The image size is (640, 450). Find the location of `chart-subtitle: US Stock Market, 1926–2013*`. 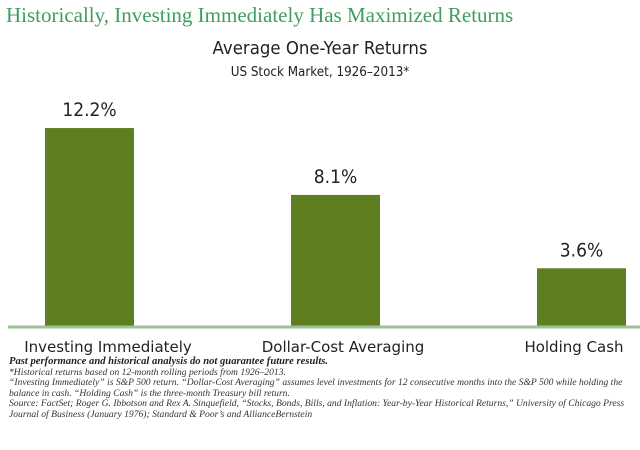

chart-subtitle: US Stock Market, 1926–2013* is located at coordinates (320, 72).